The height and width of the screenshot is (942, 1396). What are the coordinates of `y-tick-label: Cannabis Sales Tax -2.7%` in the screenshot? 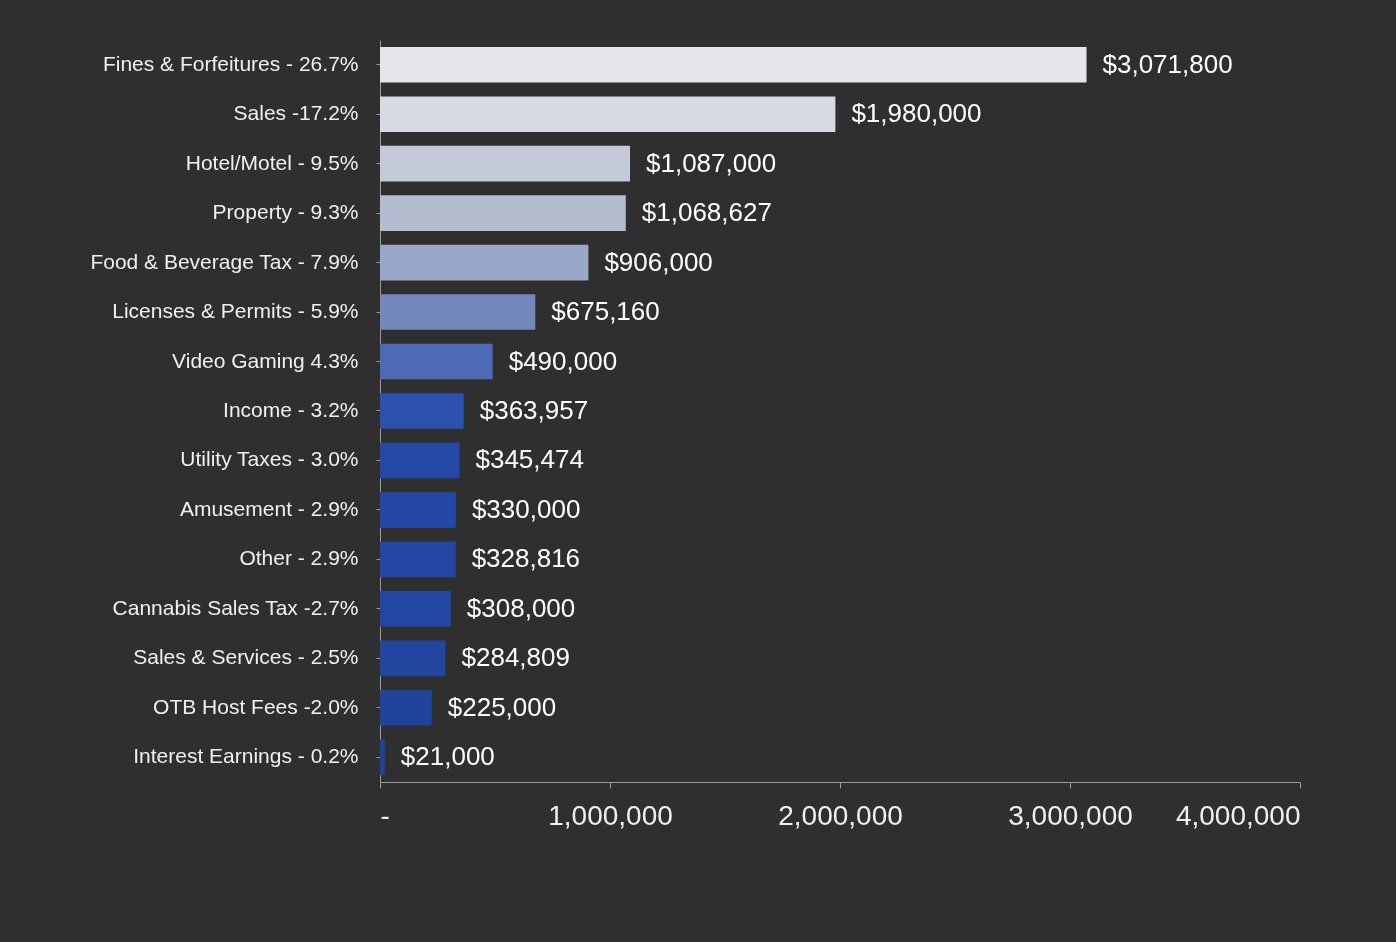 It's located at (235, 607).